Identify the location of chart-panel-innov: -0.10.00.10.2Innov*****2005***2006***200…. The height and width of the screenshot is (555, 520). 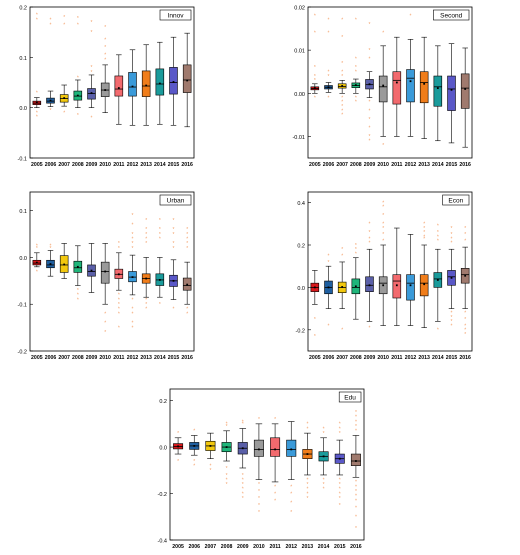
(106, 87).